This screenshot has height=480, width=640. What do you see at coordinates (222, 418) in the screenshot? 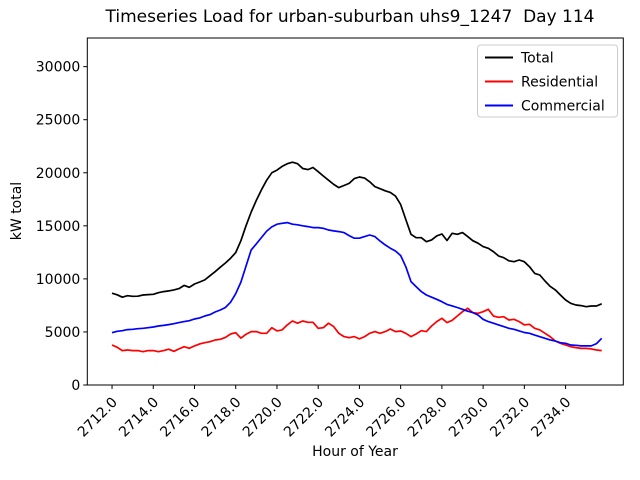
I see `x-tick-label: 2718.0` at bounding box center [222, 418].